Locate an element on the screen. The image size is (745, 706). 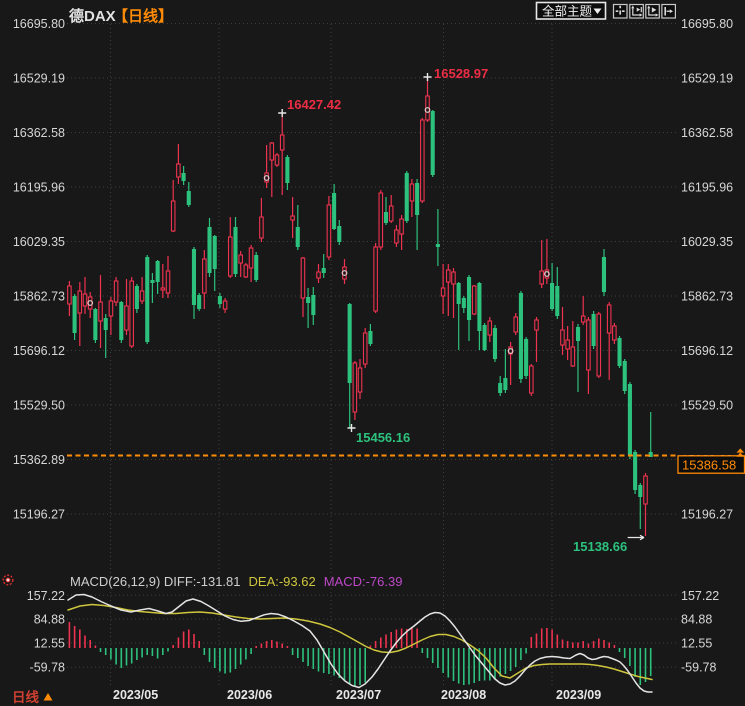
svg-text: 2023/07 is located at coordinates (358, 695).